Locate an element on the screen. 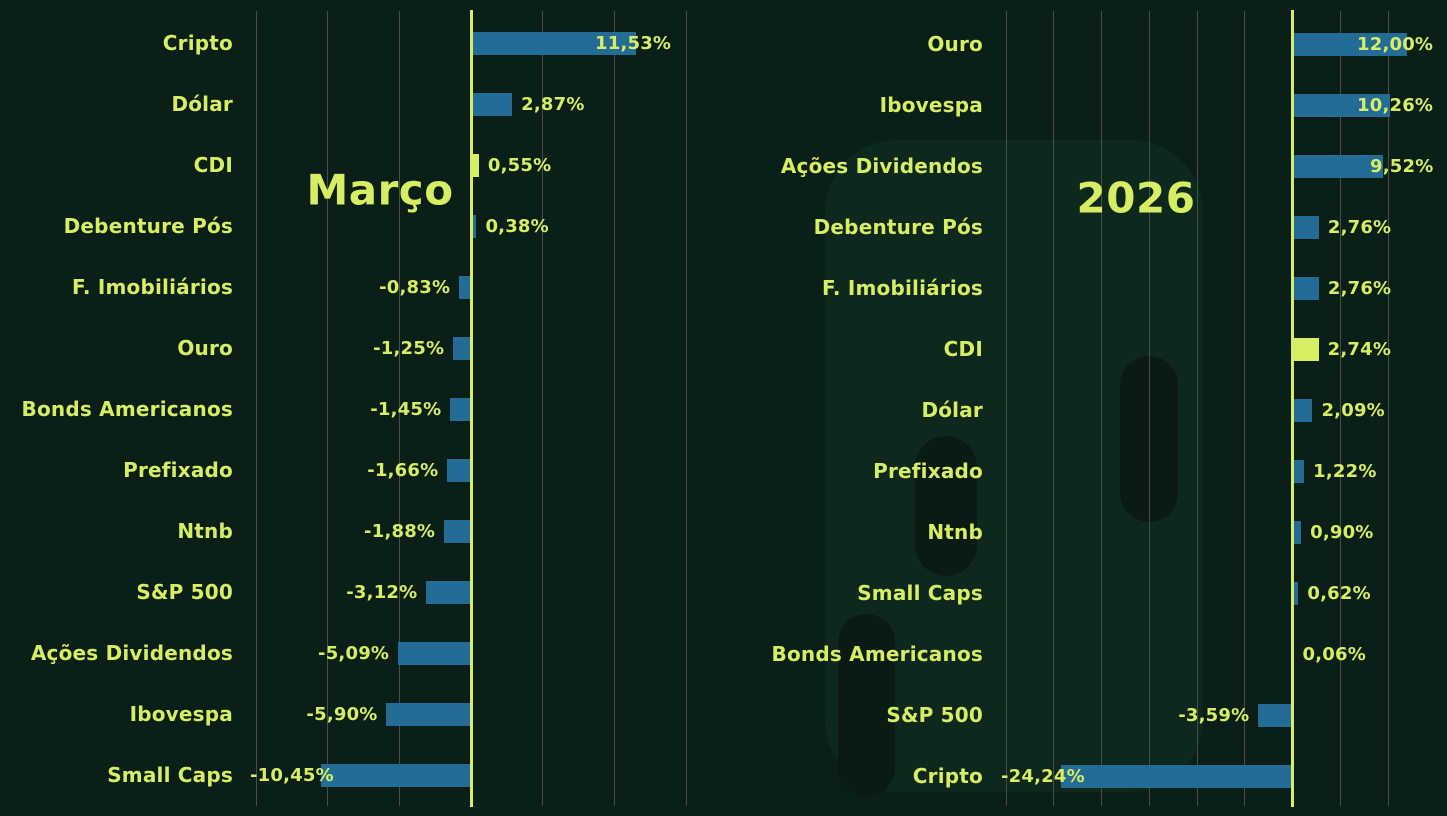 This screenshot has height=816, width=1447. value-label: 0,62% is located at coordinates (1339, 593).